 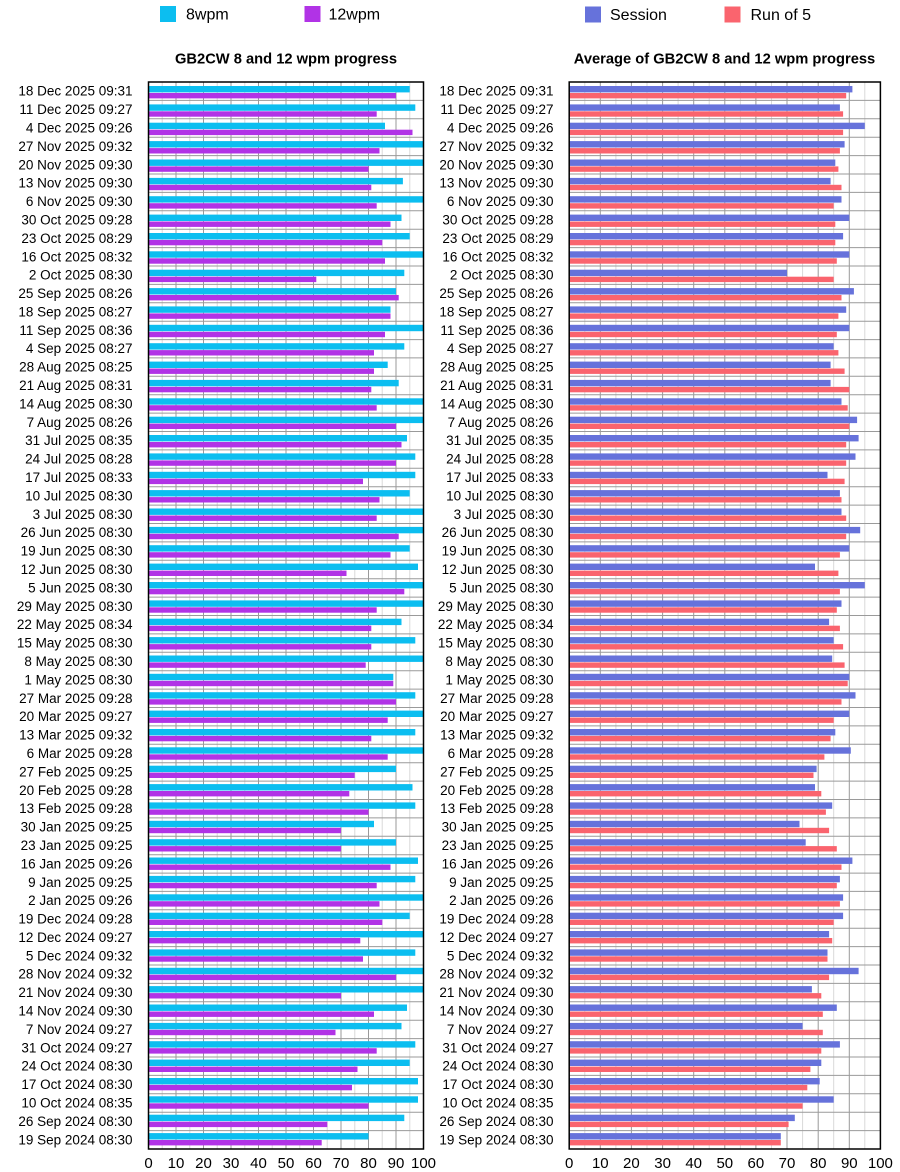 I want to click on svg-text: 10 Oct 2024 08:35, so click(x=497, y=1103).